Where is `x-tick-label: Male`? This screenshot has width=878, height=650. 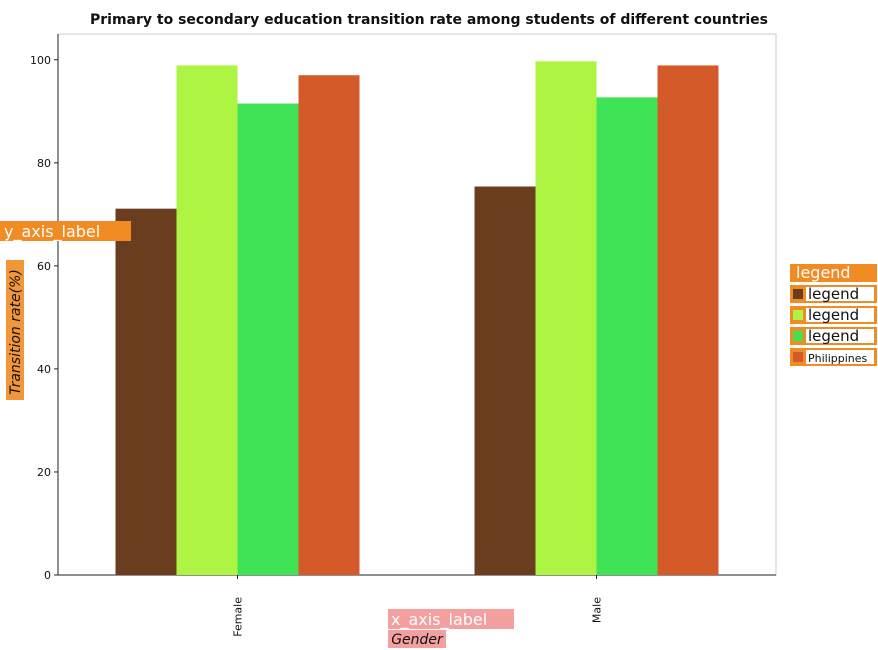
x-tick-label: Male is located at coordinates (597, 610).